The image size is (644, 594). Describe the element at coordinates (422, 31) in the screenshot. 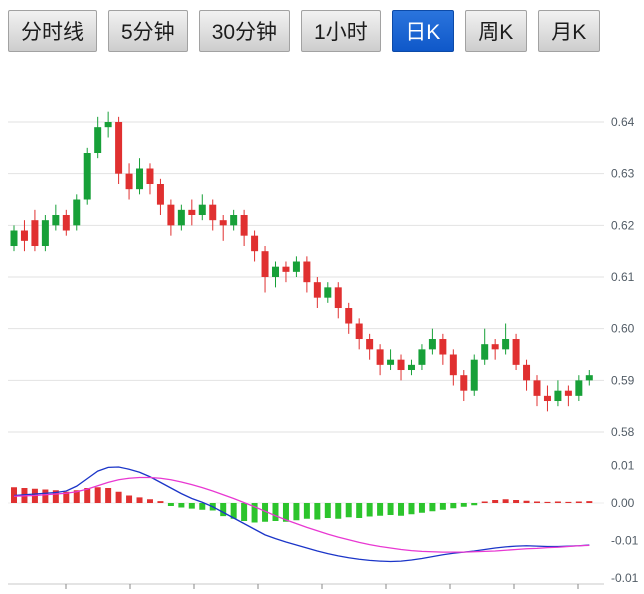

I see `timeframe-tab-daily-k: 日K` at that location.